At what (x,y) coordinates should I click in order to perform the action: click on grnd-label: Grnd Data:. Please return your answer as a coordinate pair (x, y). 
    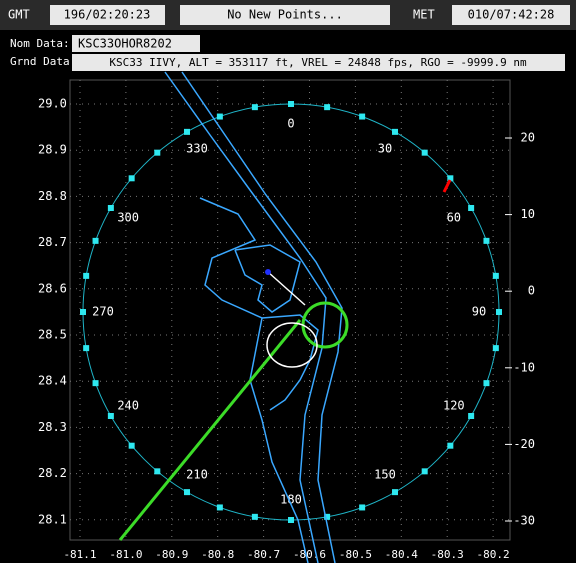
    Looking at the image, I should click on (43, 61).